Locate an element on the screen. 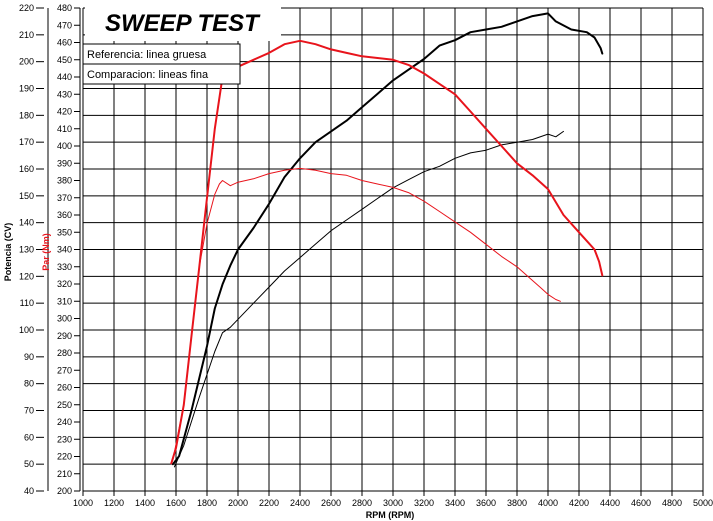  left-axis-tick-label: 200 is located at coordinates (26, 62).